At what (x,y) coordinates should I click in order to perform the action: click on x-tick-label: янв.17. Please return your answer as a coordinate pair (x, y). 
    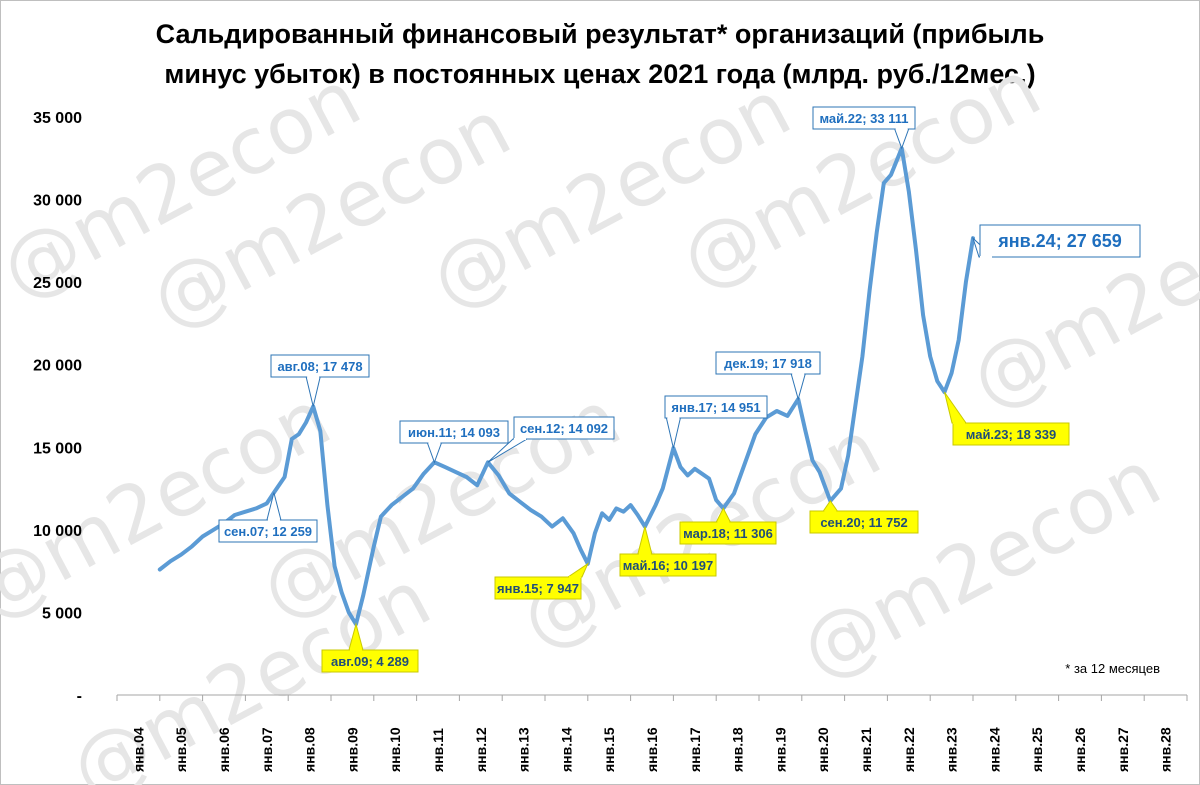
    Looking at the image, I should click on (695, 749).